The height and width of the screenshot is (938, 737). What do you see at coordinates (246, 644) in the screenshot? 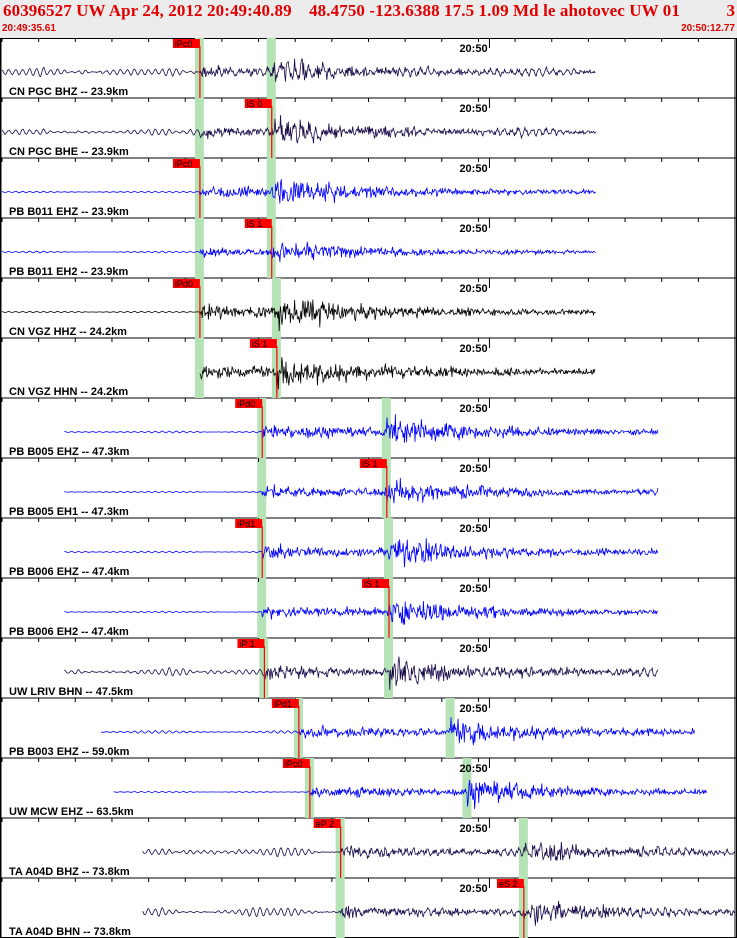
I see `pick-label: iP 1` at bounding box center [246, 644].